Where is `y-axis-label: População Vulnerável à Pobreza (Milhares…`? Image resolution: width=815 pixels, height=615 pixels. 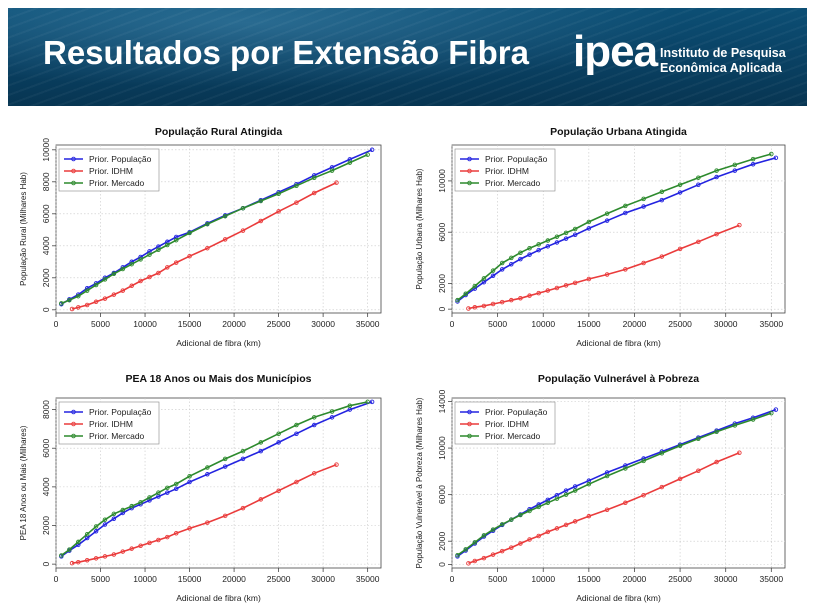 y-axis-label: População Vulnerável à Pobreza (Milhares… is located at coordinates (419, 482).